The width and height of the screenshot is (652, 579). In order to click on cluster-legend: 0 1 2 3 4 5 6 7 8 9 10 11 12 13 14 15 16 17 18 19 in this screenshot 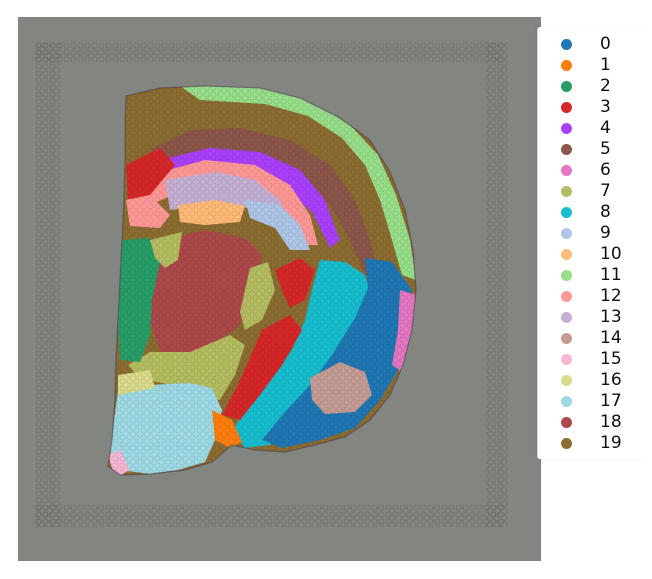, I will do `click(592, 243)`.